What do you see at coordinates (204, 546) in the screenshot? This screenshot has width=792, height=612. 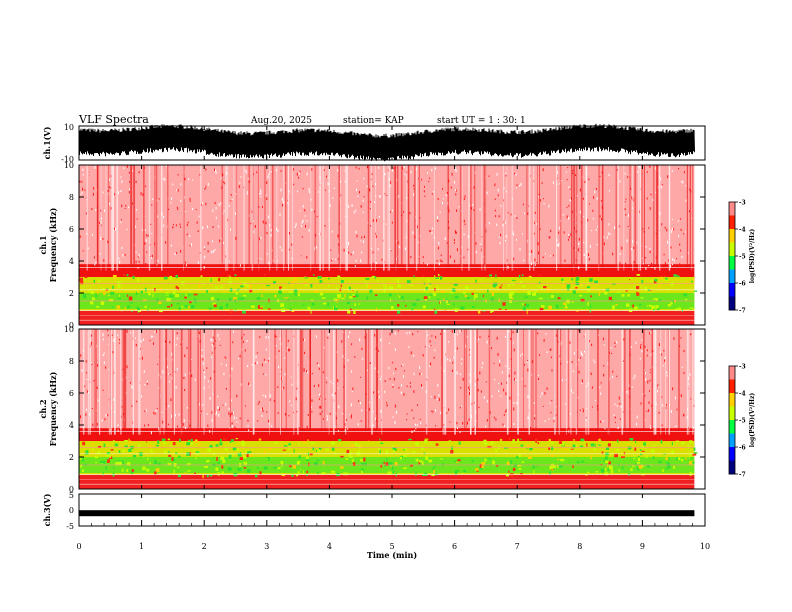 I see `time-tick-label-2: 2` at bounding box center [204, 546].